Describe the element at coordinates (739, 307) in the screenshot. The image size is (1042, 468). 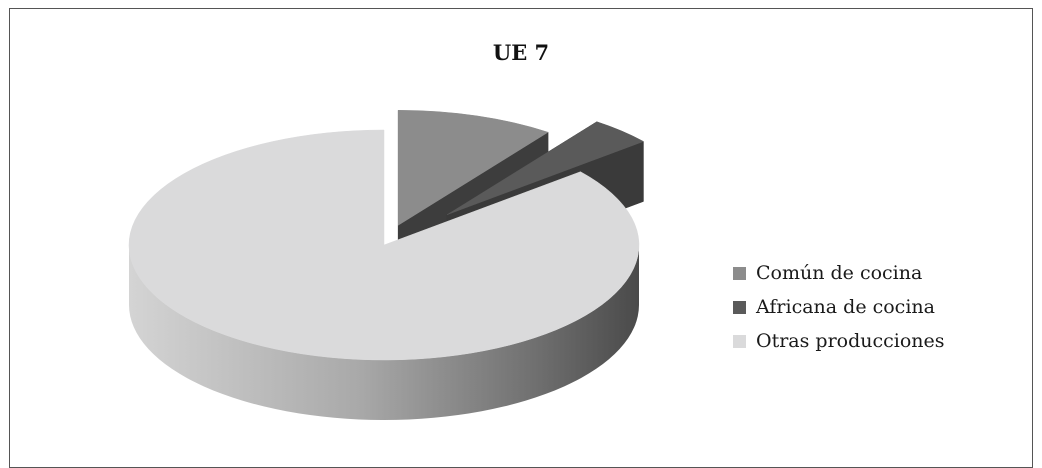
I see `legend-swatch-africana` at that location.